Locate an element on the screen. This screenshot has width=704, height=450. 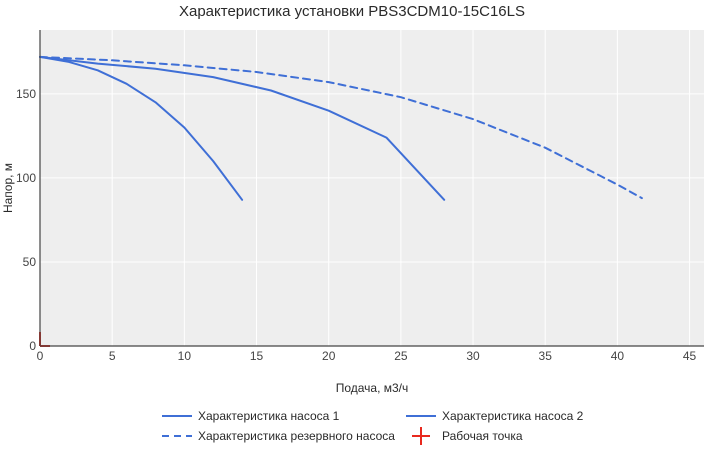
y-tick-label: 100 is located at coordinates (26, 178).